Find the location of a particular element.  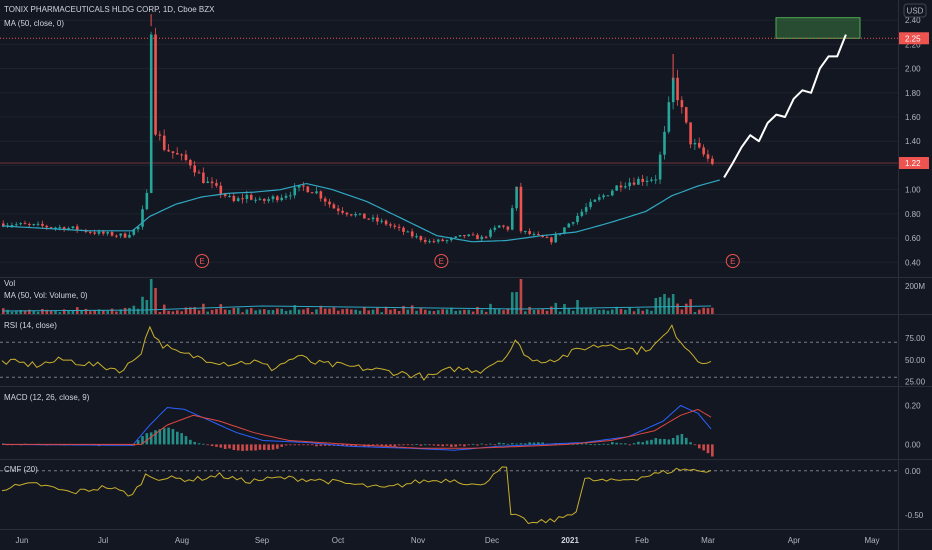

rsi-pane is located at coordinates (449, 352).